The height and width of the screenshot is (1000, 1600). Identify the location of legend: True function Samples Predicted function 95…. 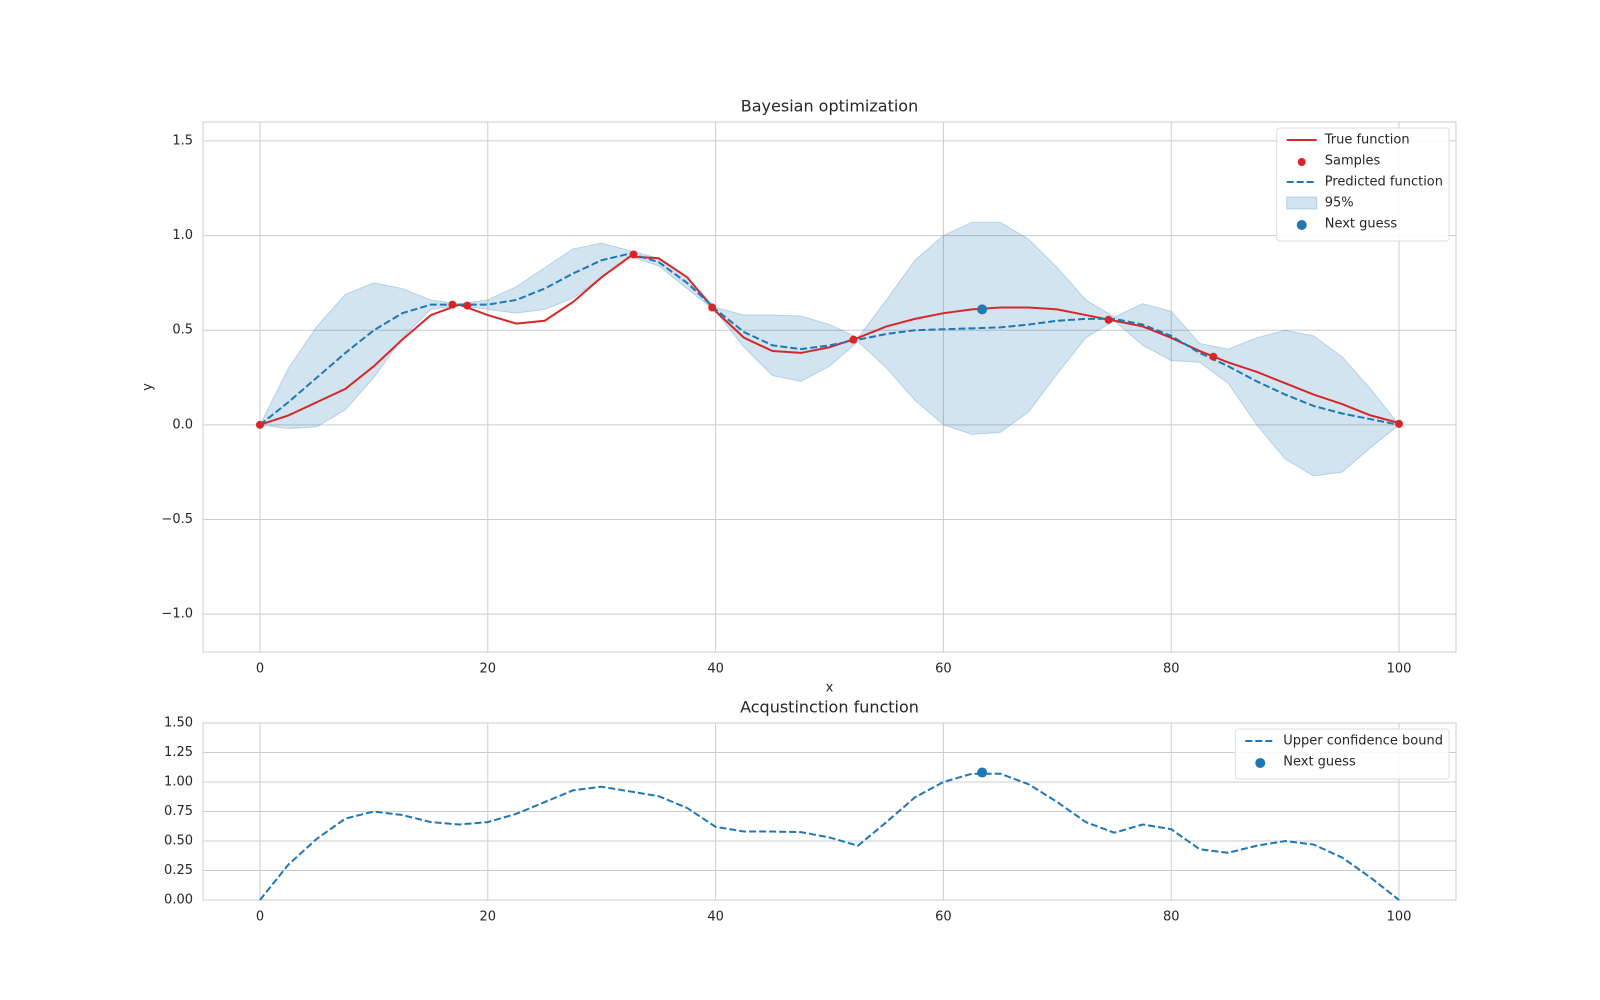
(1363, 184).